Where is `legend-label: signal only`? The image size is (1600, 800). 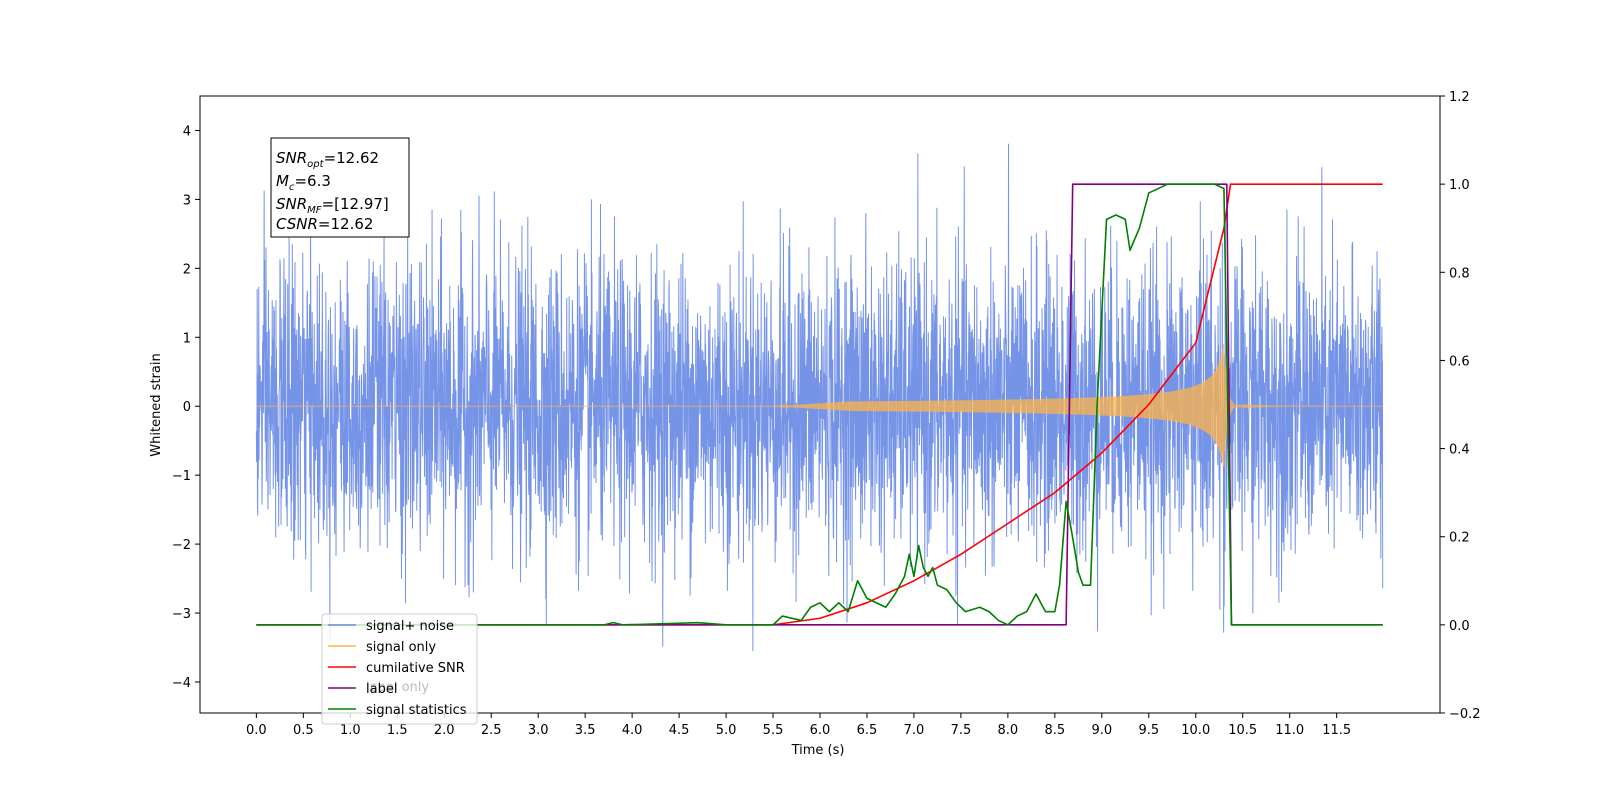 legend-label: signal only is located at coordinates (401, 647).